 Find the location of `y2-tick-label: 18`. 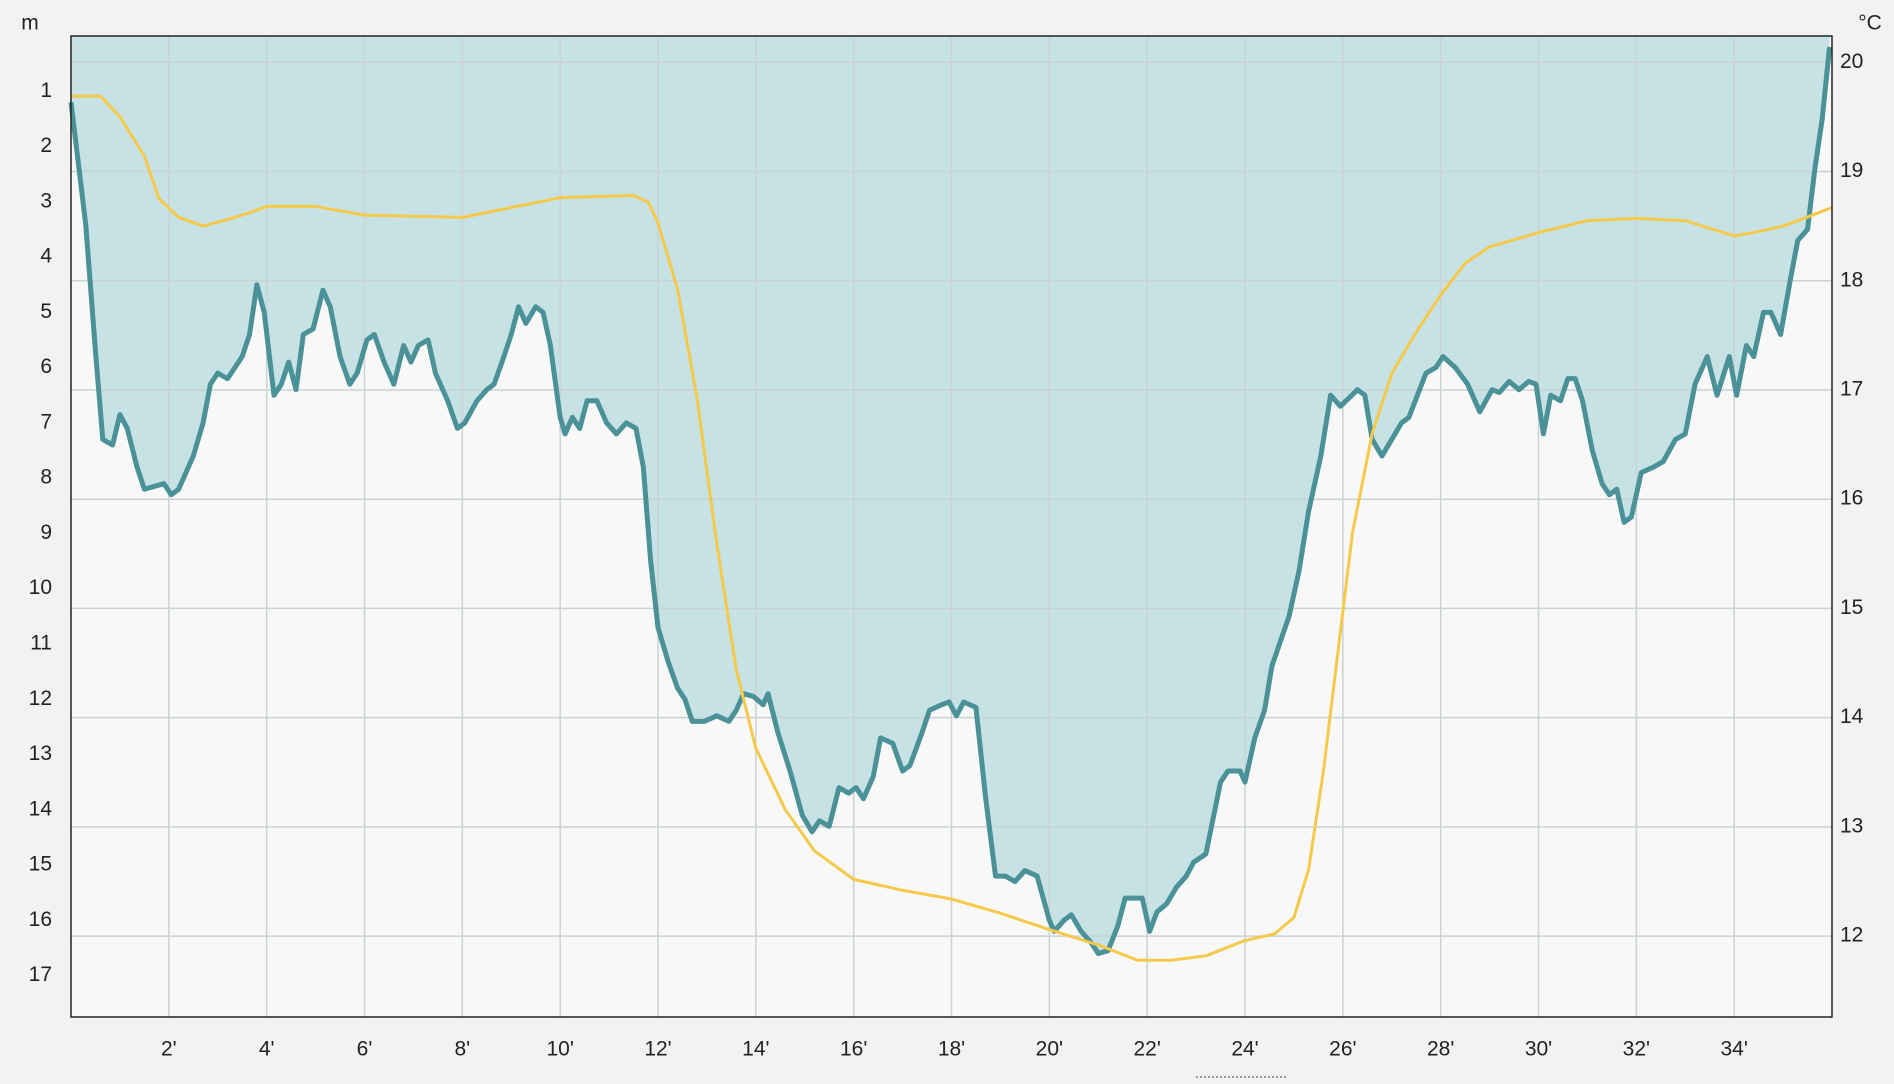

y2-tick-label: 18 is located at coordinates (1851, 279).